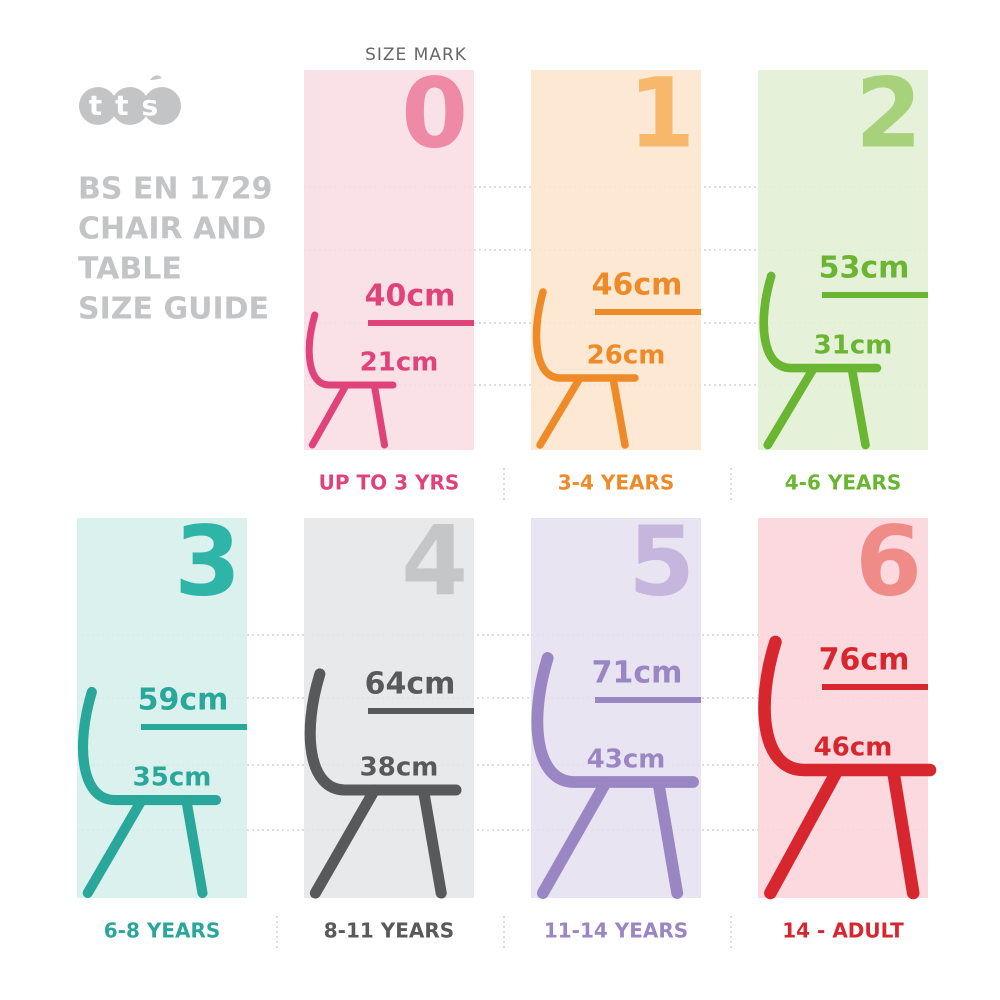 The width and height of the screenshot is (1000, 1000). Describe the element at coordinates (389, 931) in the screenshot. I see `age-label: 8-11 YEARS` at that location.